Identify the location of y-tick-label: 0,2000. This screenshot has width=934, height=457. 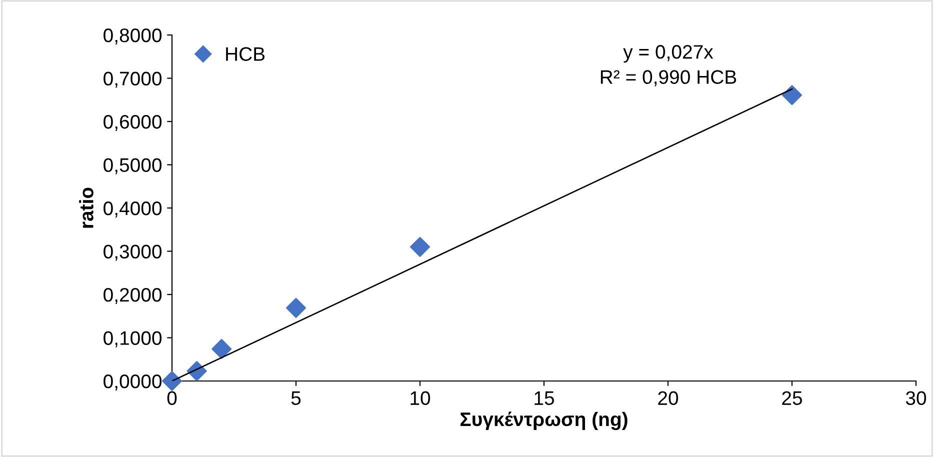
(133, 296).